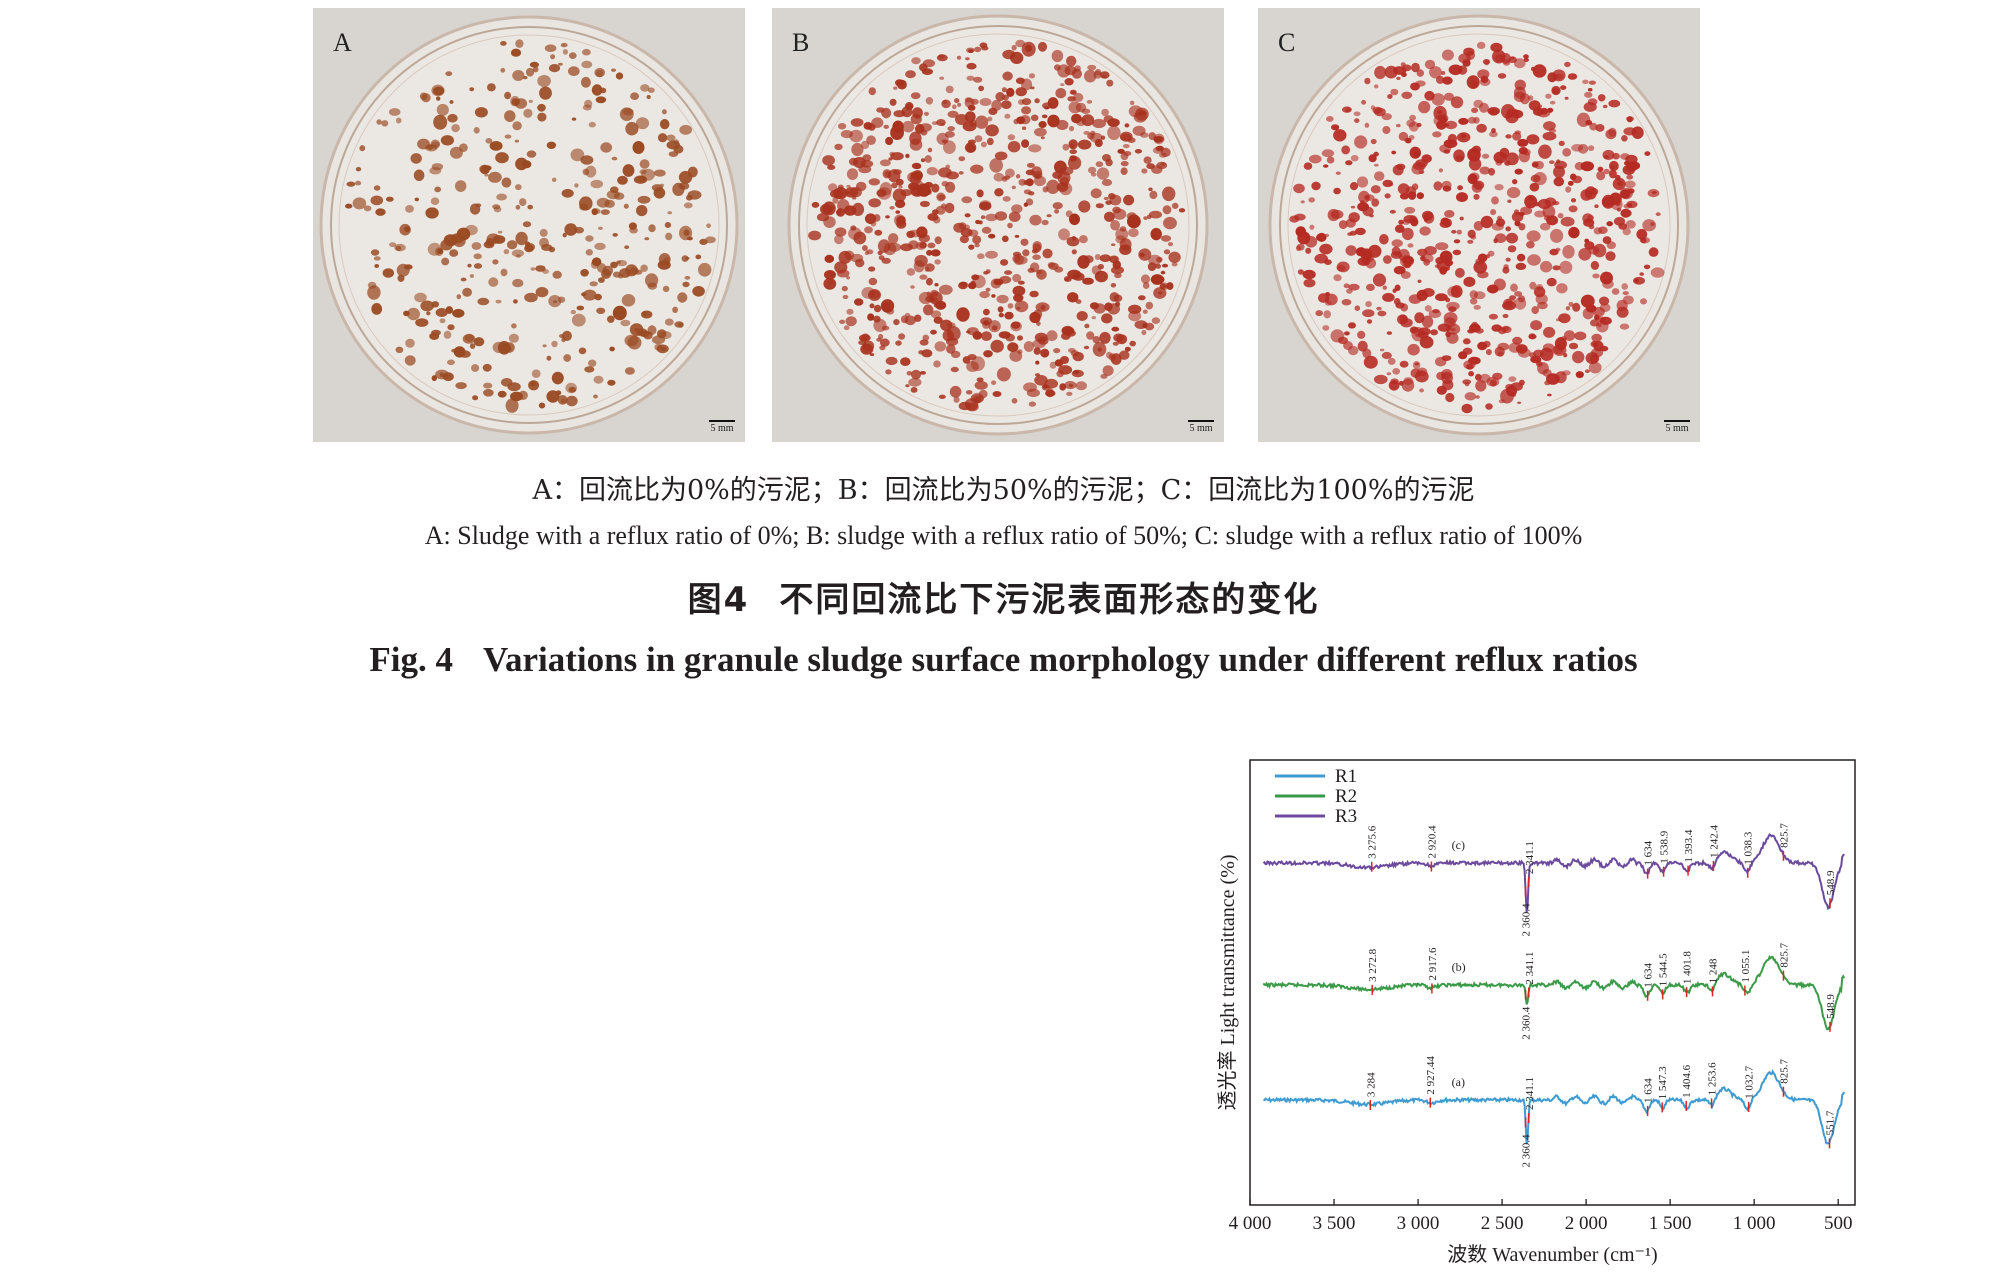 The height and width of the screenshot is (1278, 2007). Describe the element at coordinates (411, 659) in the screenshot. I see `figure-number: Fig. 4` at that location.